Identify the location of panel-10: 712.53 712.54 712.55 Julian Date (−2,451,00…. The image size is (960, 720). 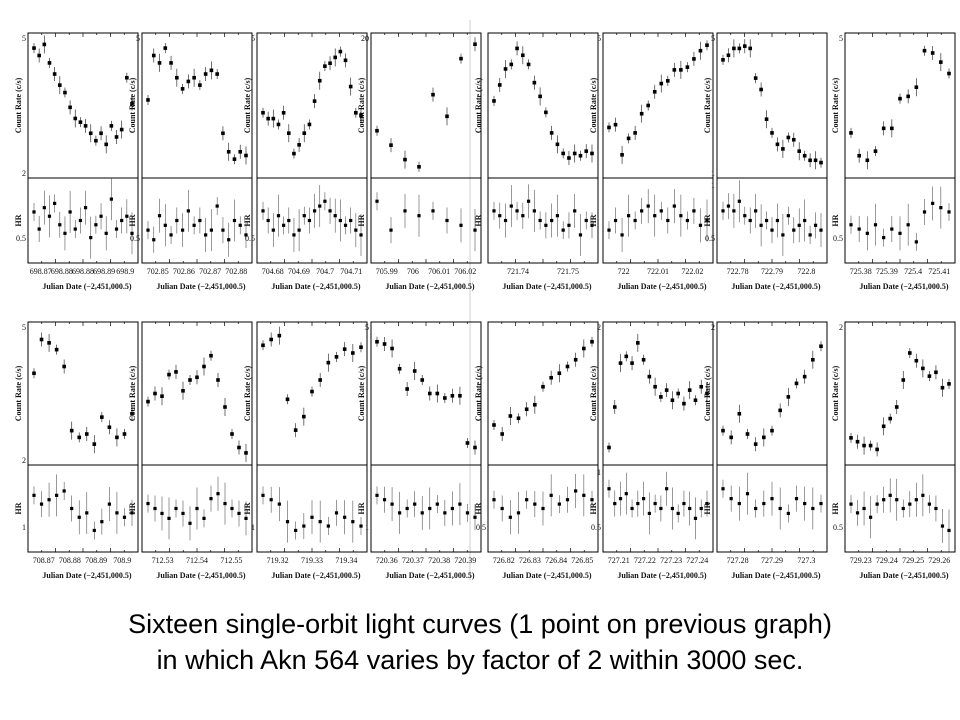
(190, 450).